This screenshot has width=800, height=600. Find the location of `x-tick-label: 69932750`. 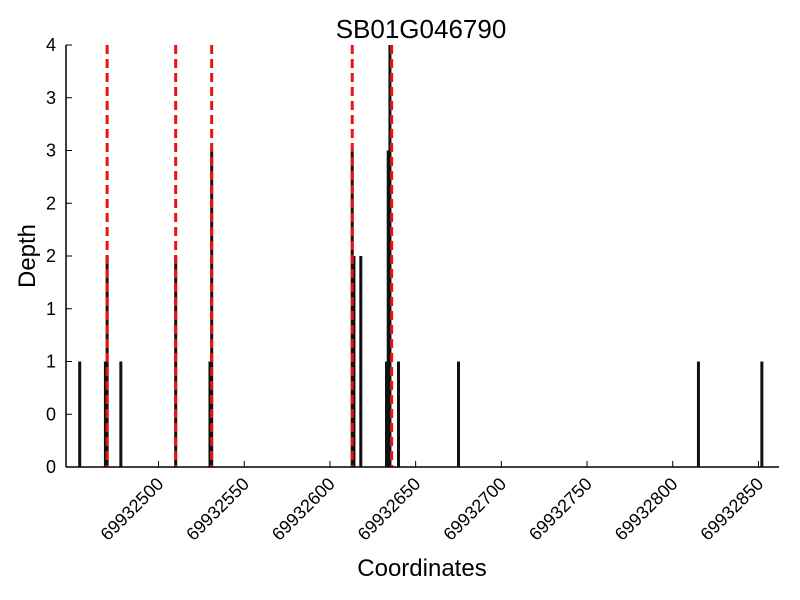

x-tick-label: 69932750 is located at coordinates (560, 509).